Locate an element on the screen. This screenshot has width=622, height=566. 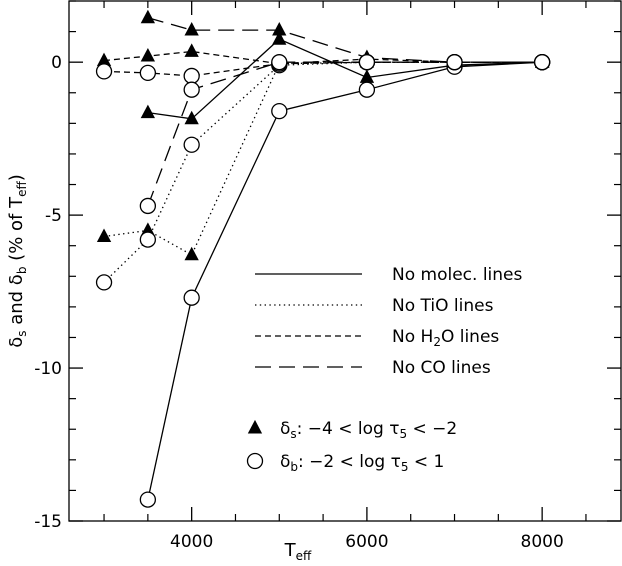
x-tick-label: 4000 is located at coordinates (191, 542).